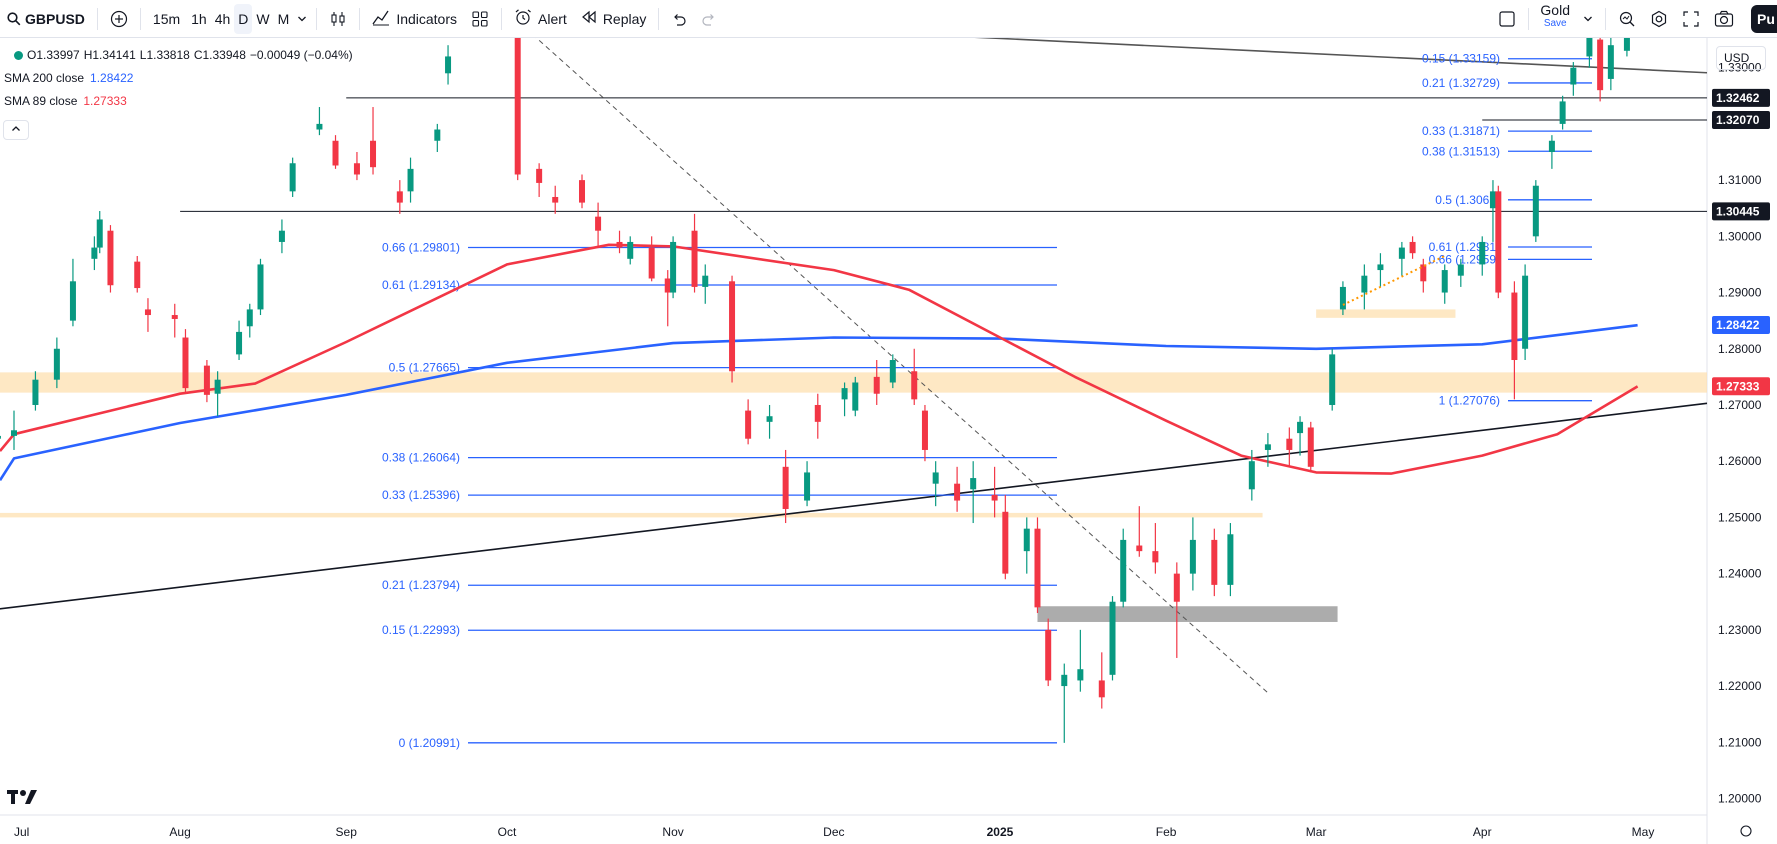 Image resolution: width=1777 pixels, height=844 pixels. I want to click on fullscreen-button, so click(1691, 19).